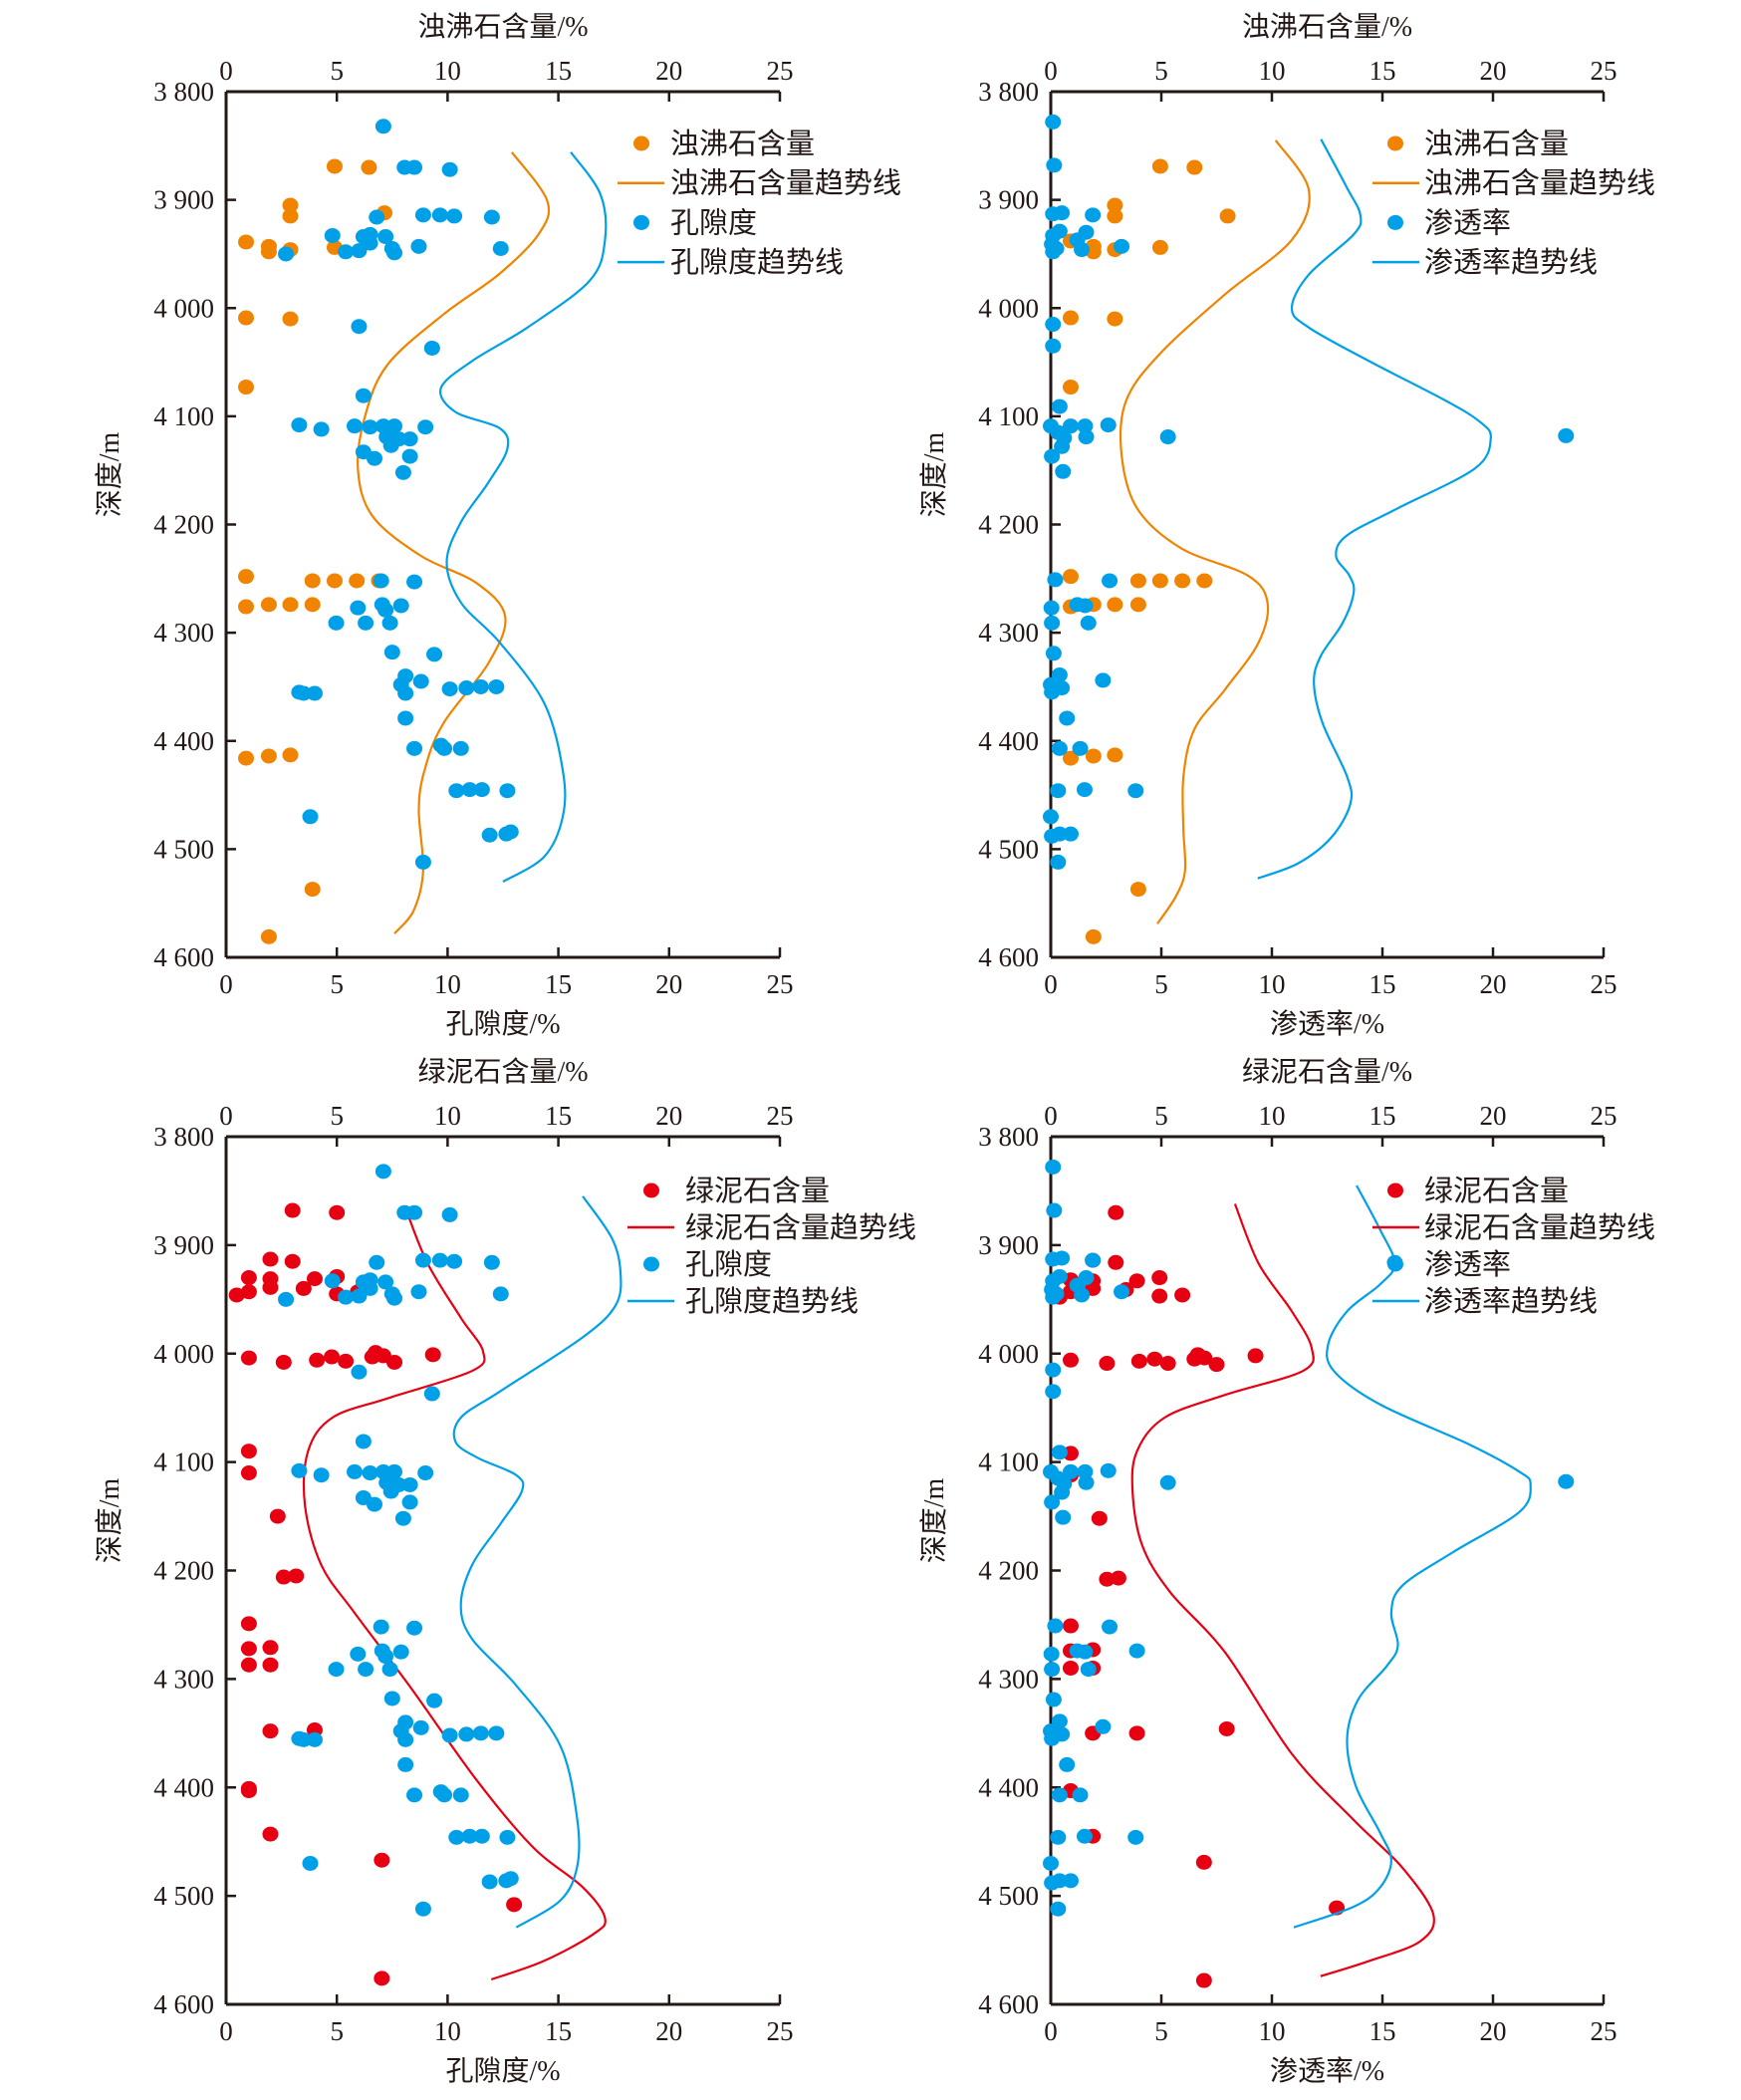 The image size is (1741, 2100). I want to click on y-tick-label: 4 500, so click(1008, 1896).